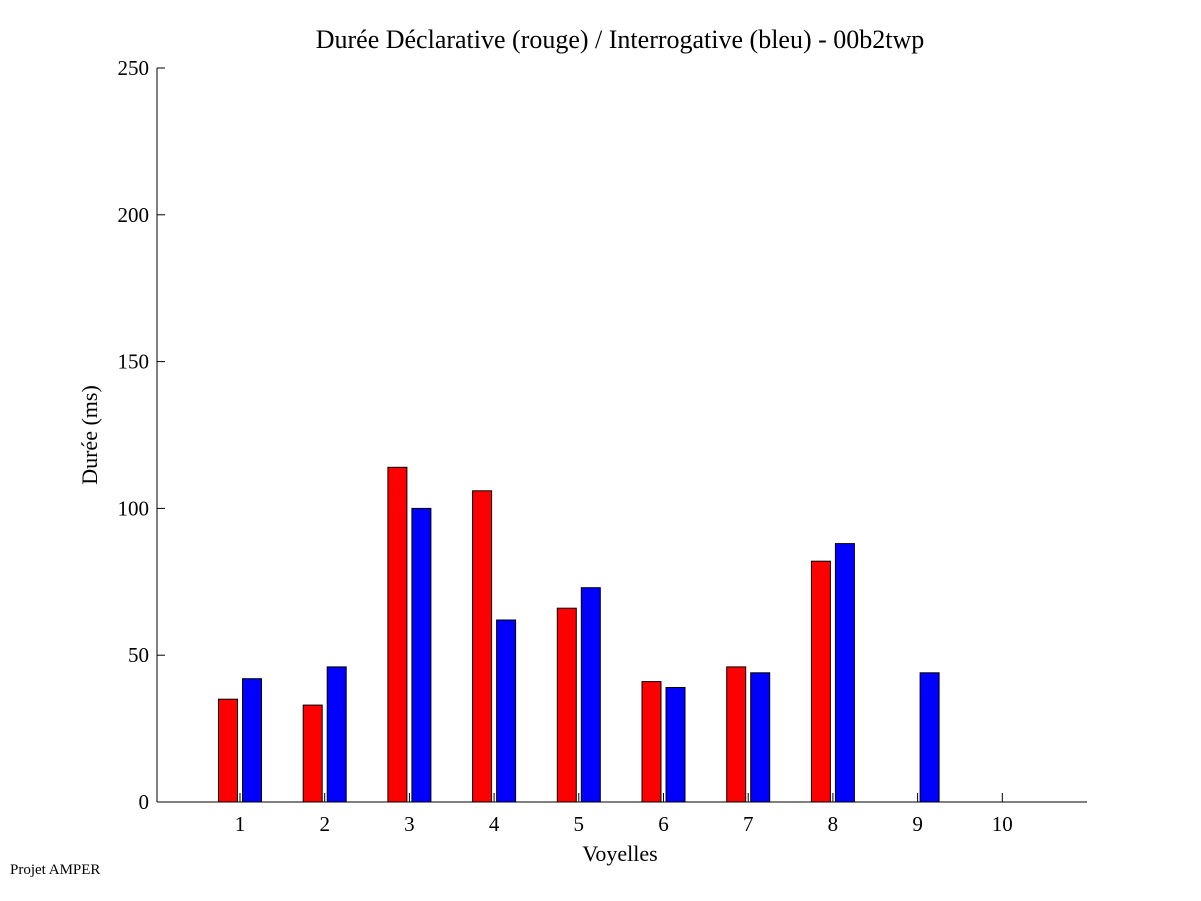 The height and width of the screenshot is (901, 1201). I want to click on y-tick-label-250: 250, so click(134, 68).